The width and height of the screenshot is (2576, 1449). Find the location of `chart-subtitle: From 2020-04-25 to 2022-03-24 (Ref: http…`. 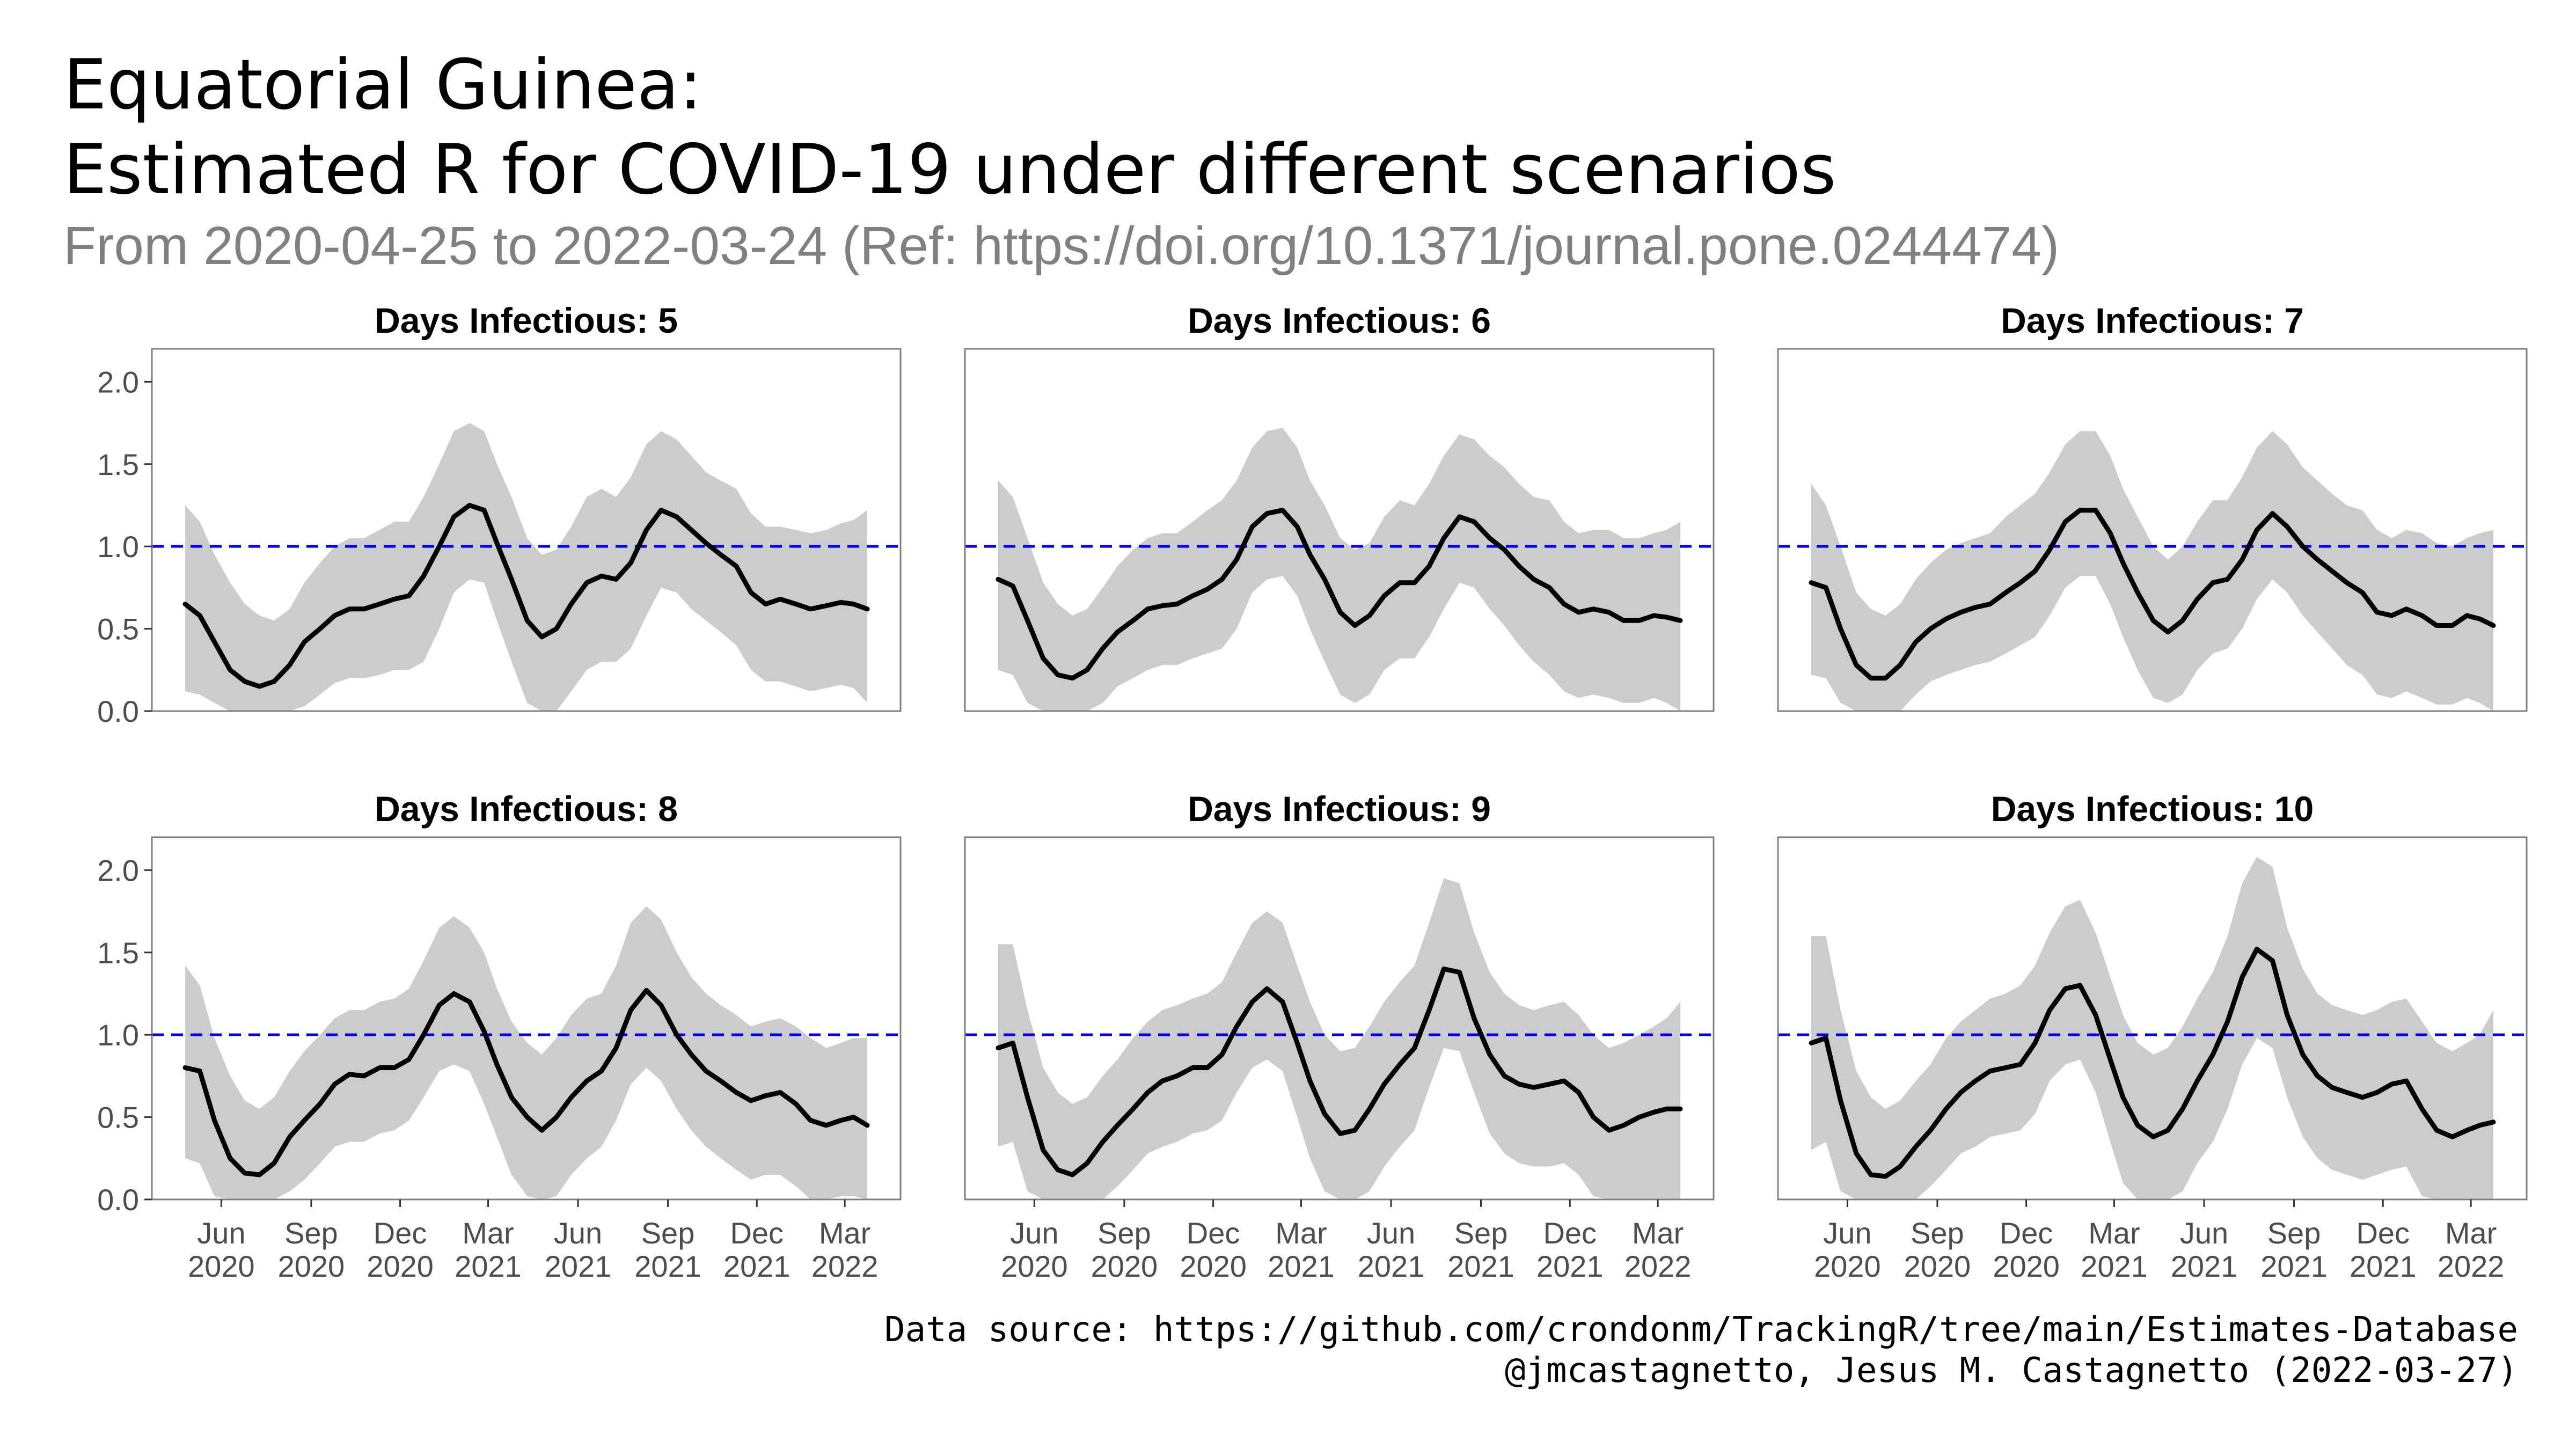

chart-subtitle: From 2020-04-25 to 2022-03-24 (Ref: http… is located at coordinates (1061, 246).